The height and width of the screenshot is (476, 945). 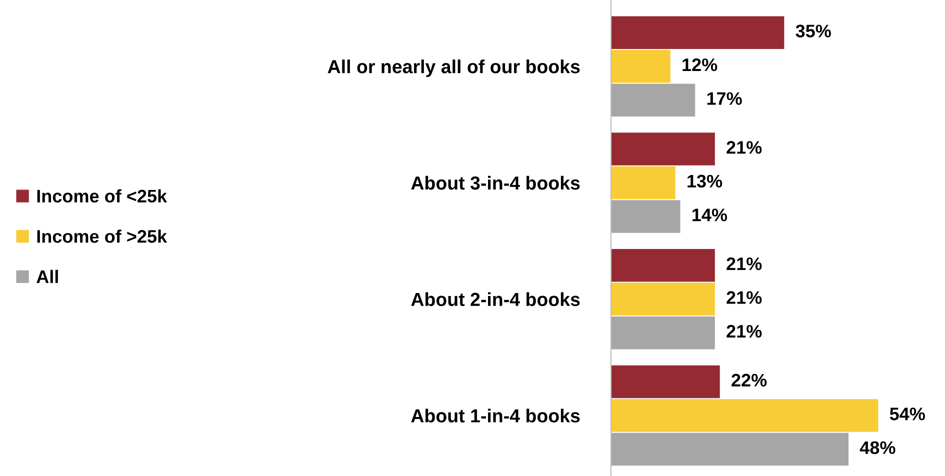 I want to click on data-label: 48%, so click(x=878, y=447).